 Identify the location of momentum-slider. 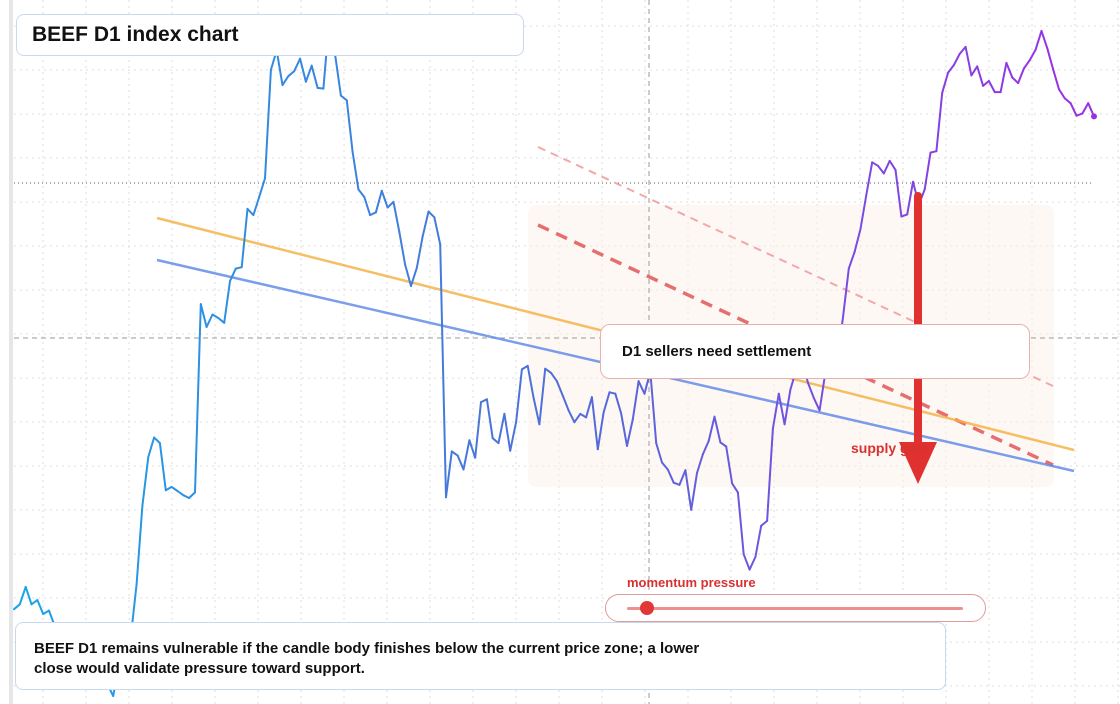
(795, 608).